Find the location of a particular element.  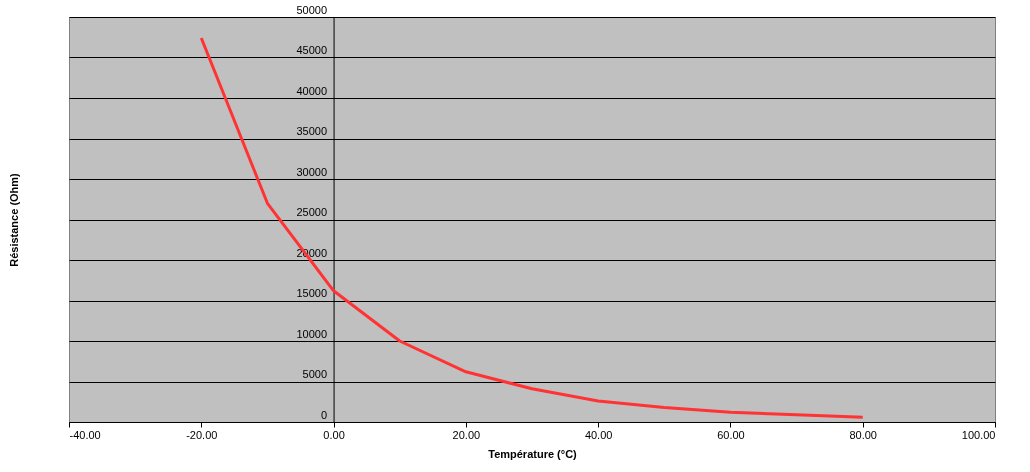

y-tick-label: 15000 is located at coordinates (312, 293).